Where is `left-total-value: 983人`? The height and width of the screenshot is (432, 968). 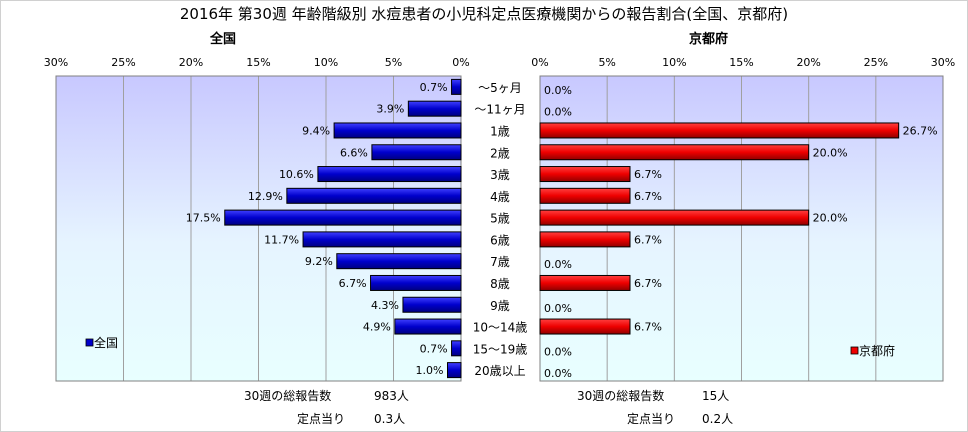
left-total-value: 983人 is located at coordinates (391, 396).